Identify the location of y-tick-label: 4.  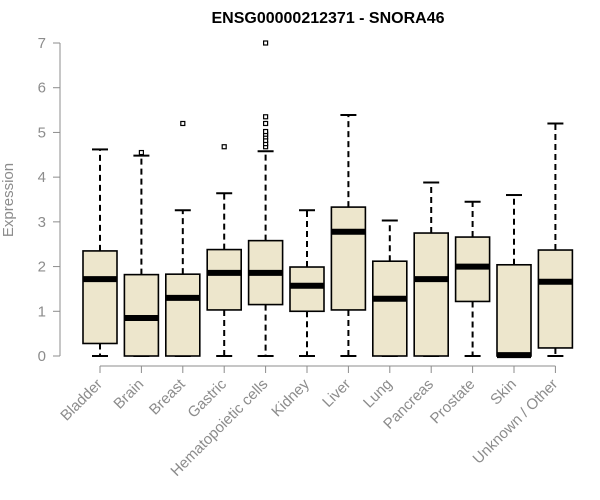
(42, 177).